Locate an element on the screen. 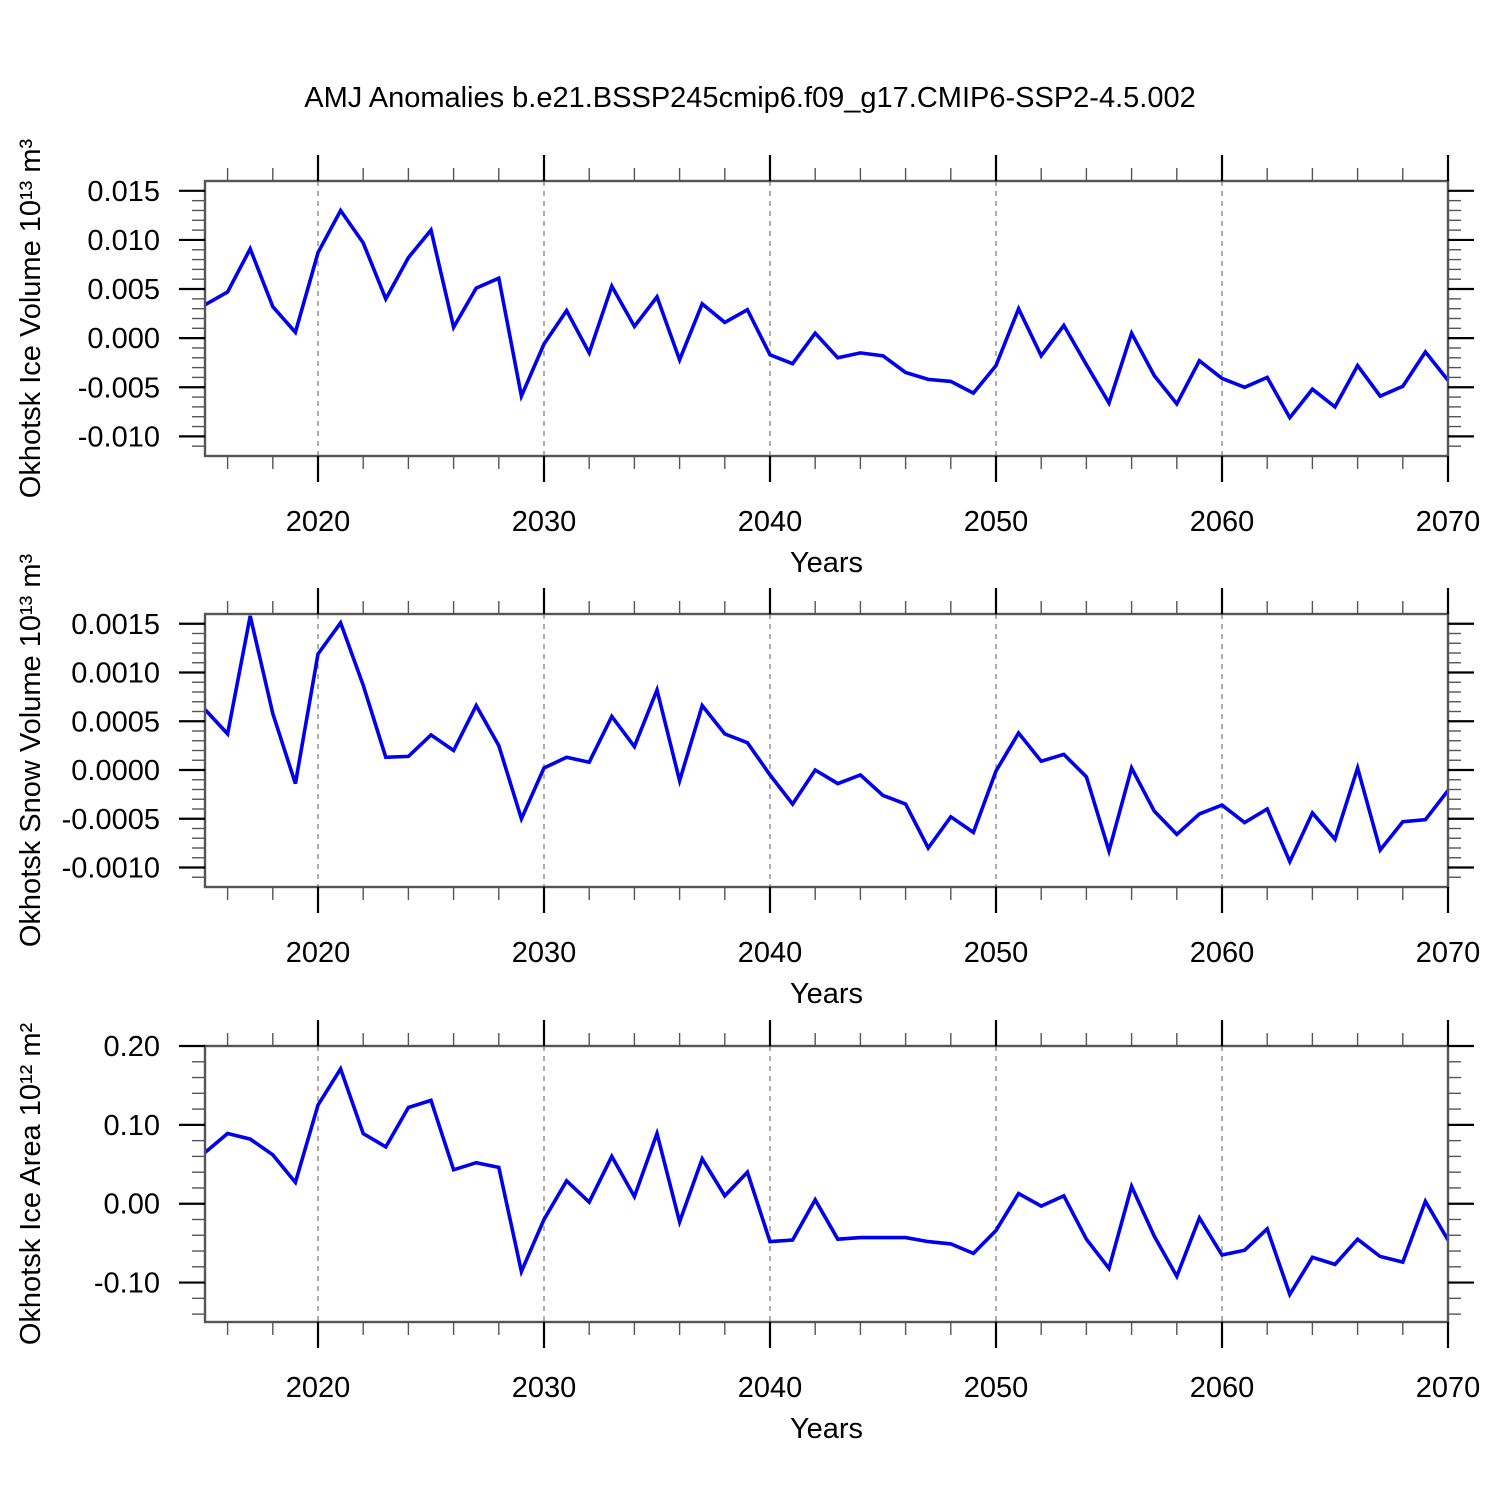 Image resolution: width=1500 pixels, height=1500 pixels. ice-area-xaxis-title: Years is located at coordinates (826, 1429).